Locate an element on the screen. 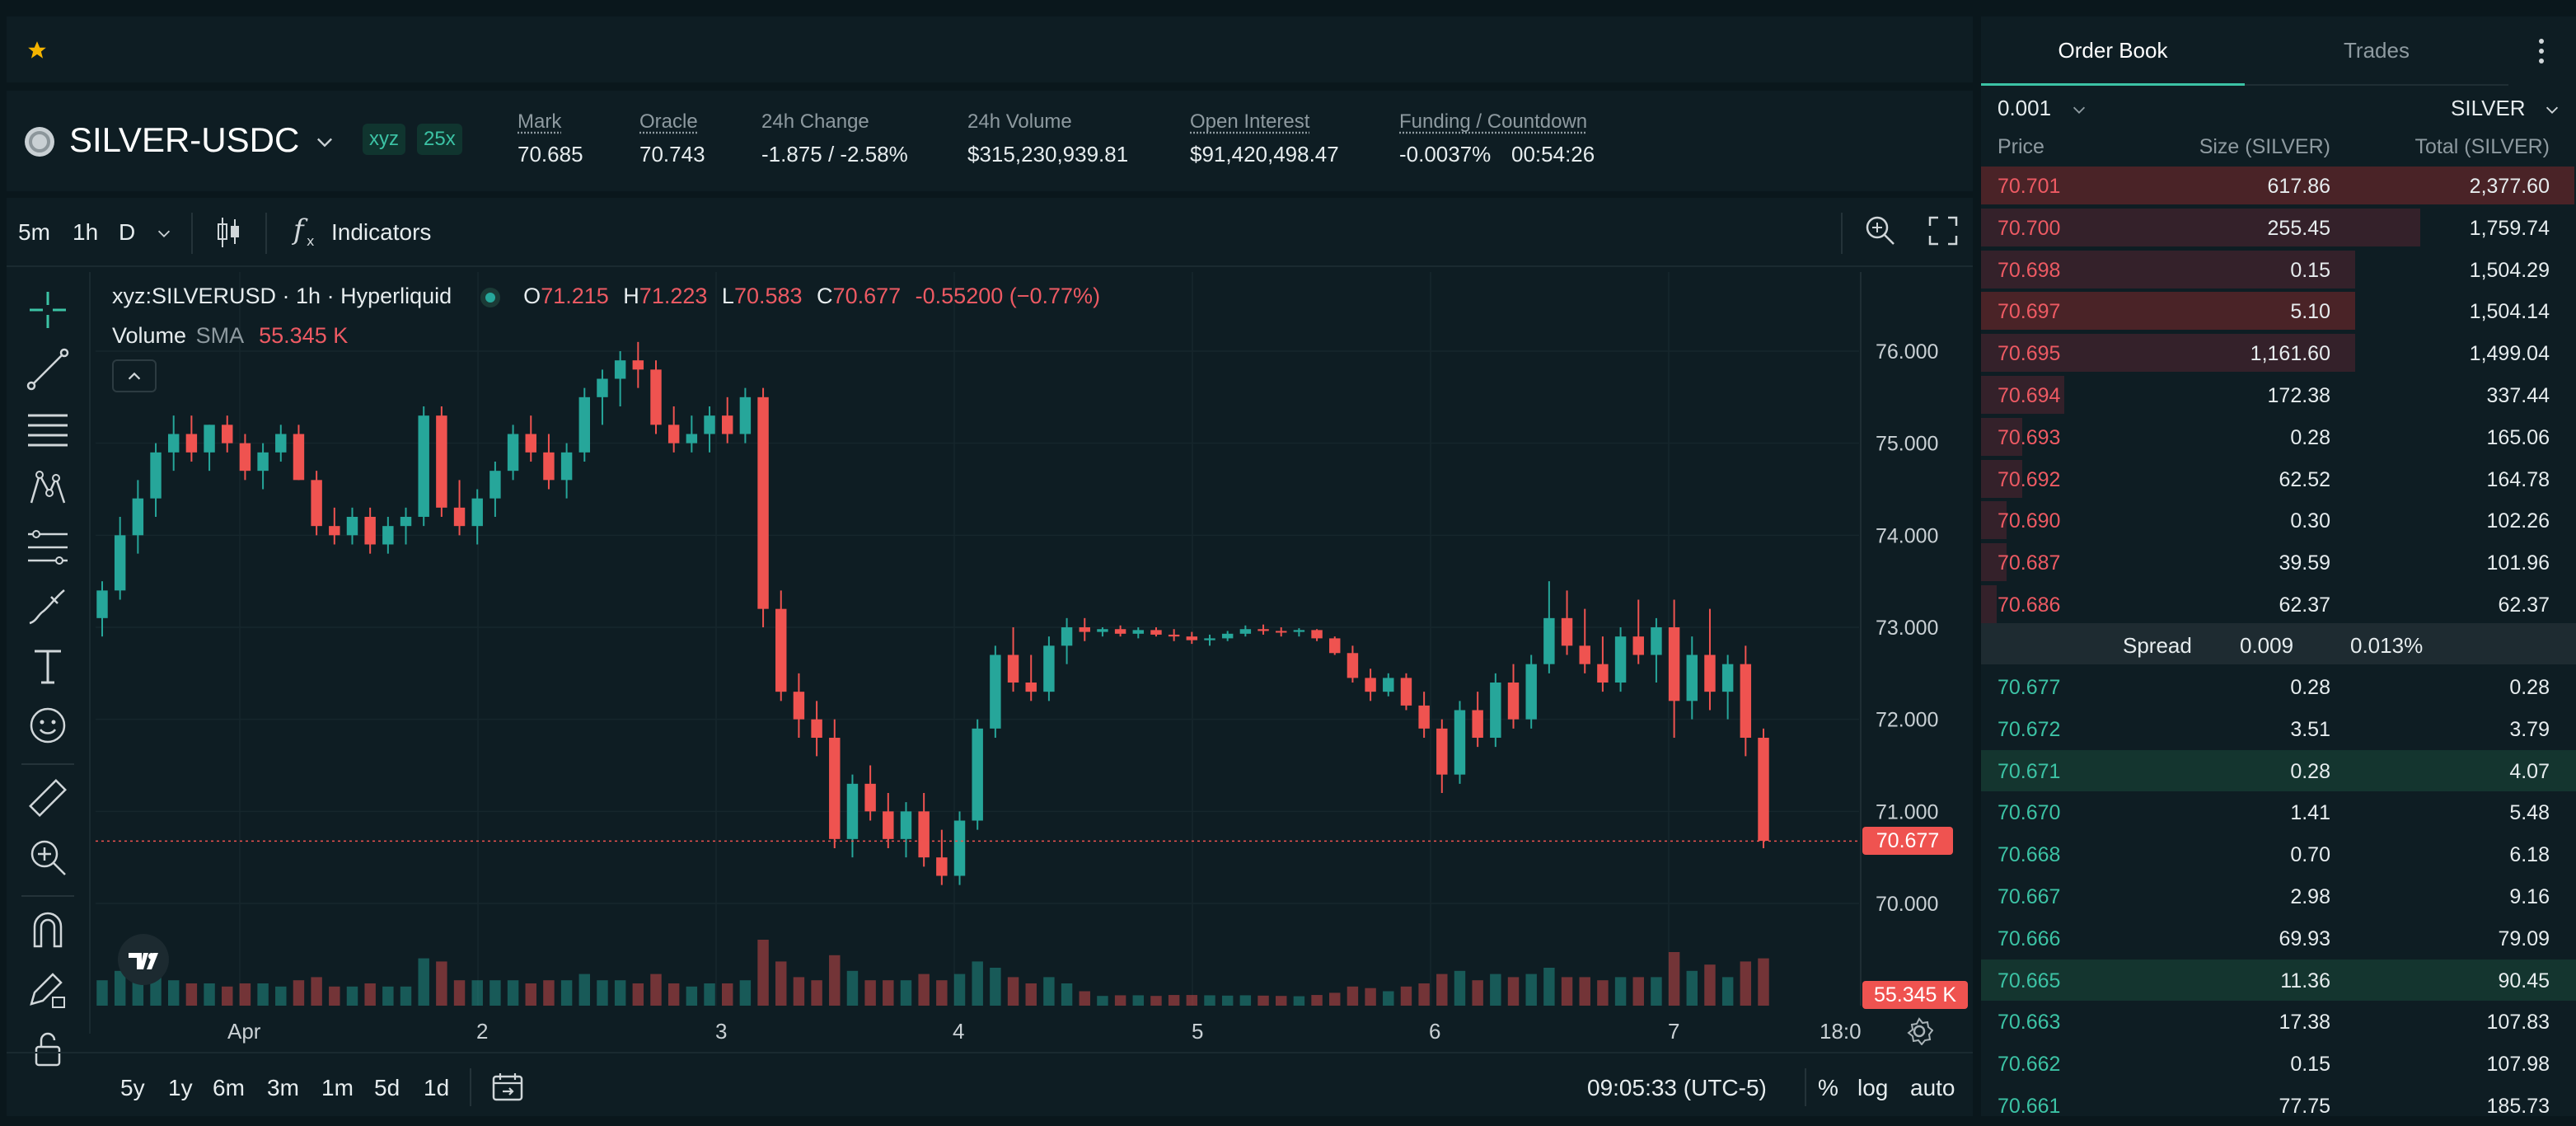 The height and width of the screenshot is (1126, 2576). bid-row: 70.662 0.15 107.98 is located at coordinates (2278, 1063).